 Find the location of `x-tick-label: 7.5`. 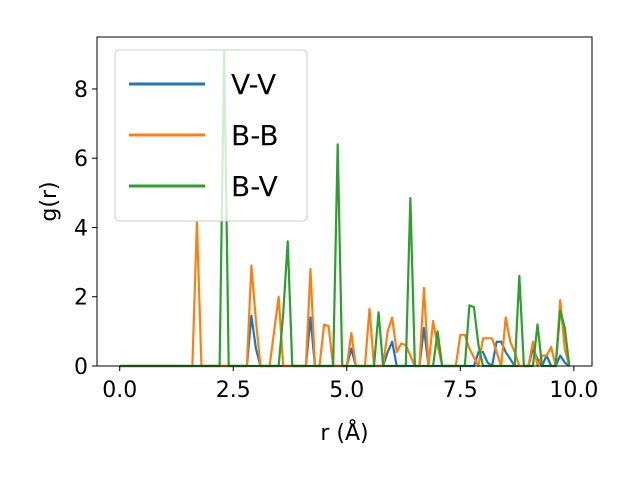

x-tick-label: 7.5 is located at coordinates (460, 390).